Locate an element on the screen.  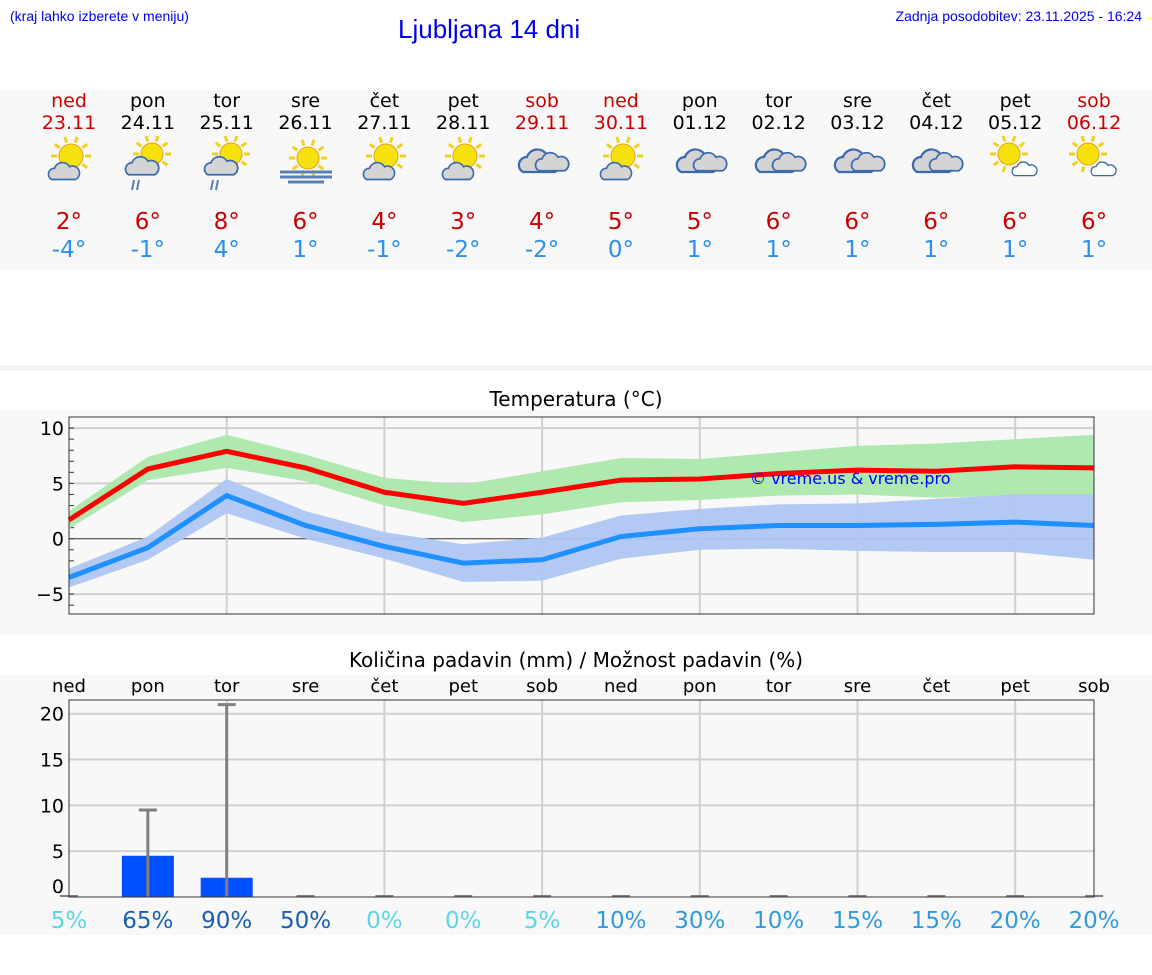
x-day-label: sob is located at coordinates (1094, 686).